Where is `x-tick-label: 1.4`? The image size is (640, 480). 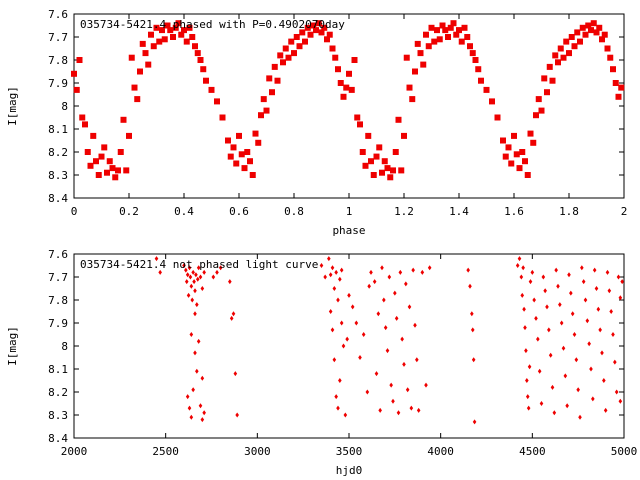 x-tick-label: 1.4 is located at coordinates (459, 211).